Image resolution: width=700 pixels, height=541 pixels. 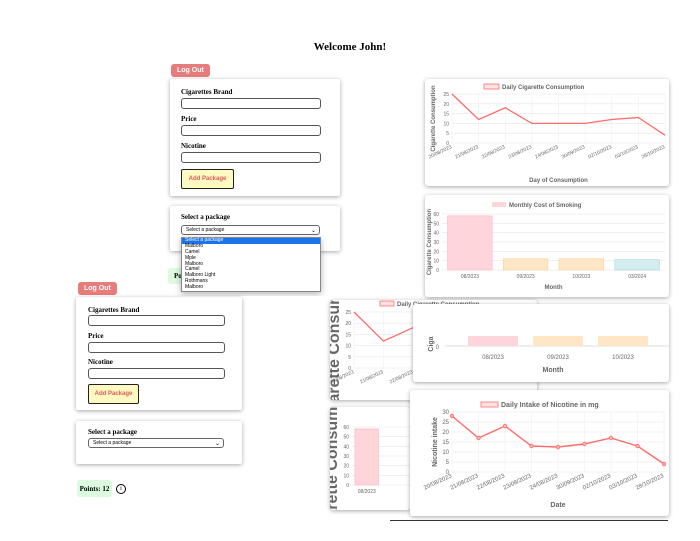 I want to click on points-badge: Points: 12, so click(x=94, y=488).